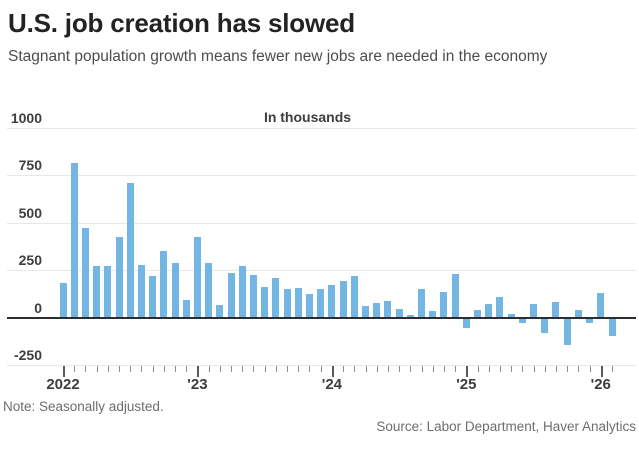  I want to click on y-axis-label: 1000, so click(26, 117).